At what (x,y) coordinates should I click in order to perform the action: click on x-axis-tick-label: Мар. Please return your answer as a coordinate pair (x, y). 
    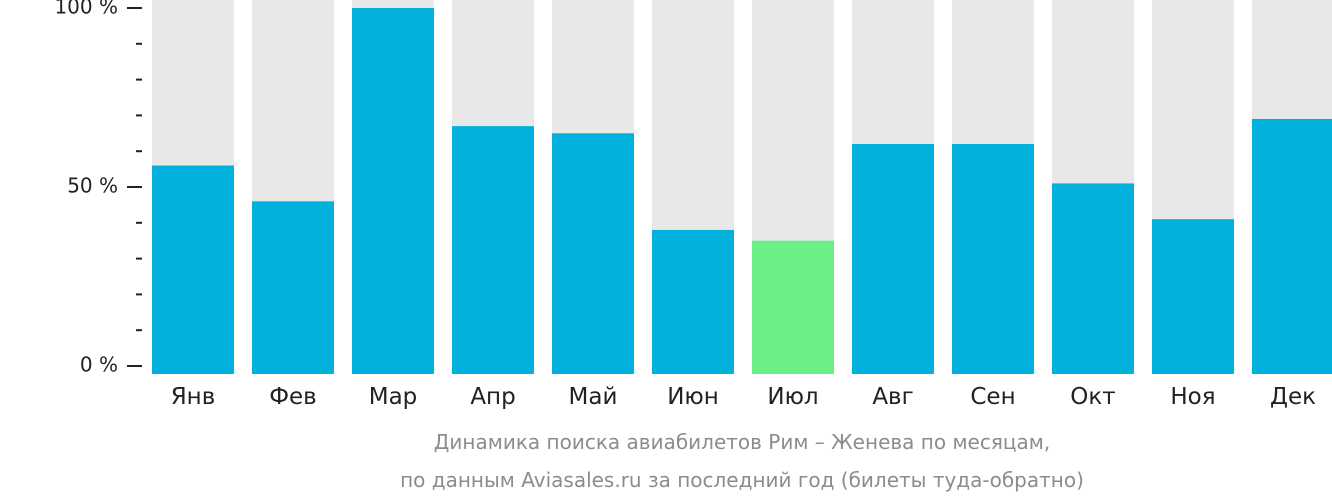
    Looking at the image, I should click on (393, 397).